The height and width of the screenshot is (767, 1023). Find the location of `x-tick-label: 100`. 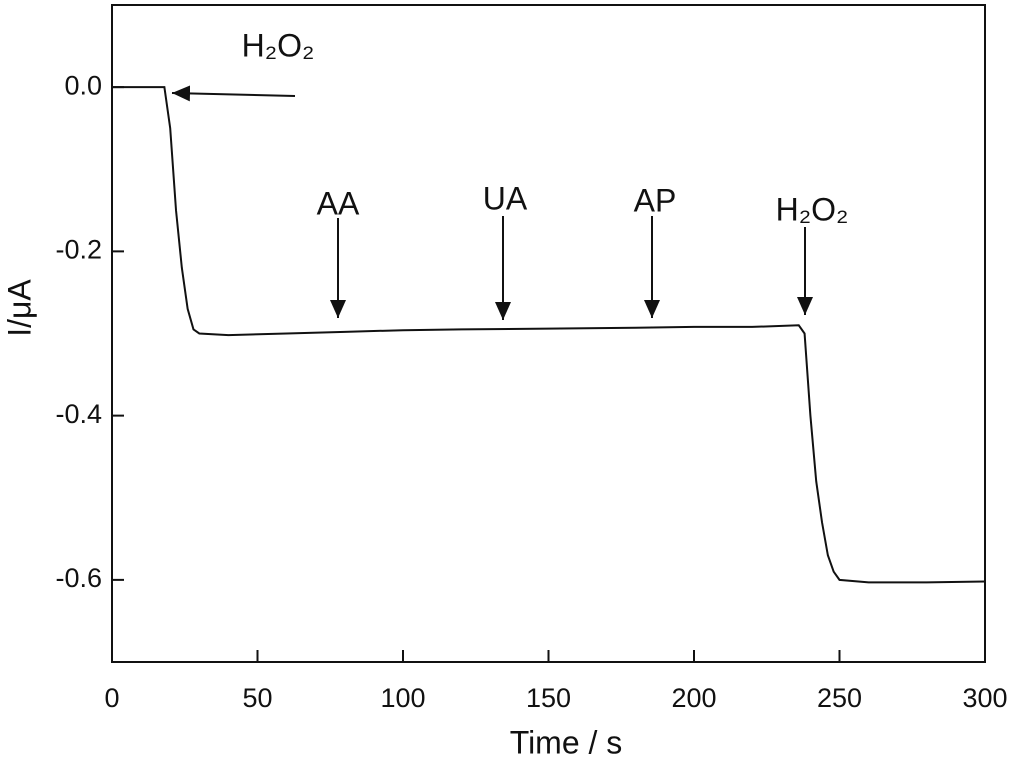

x-tick-label: 100 is located at coordinates (402, 698).